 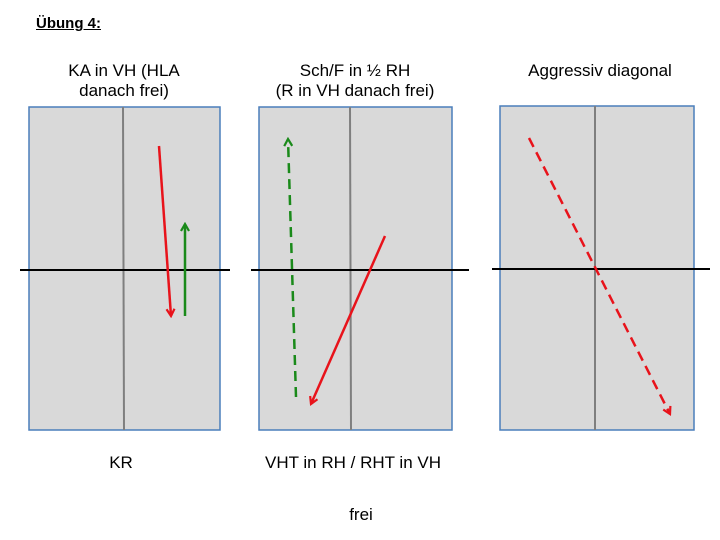 I want to click on panel-2-footer: VHT in RH / RHT in VH, so click(x=353, y=462).